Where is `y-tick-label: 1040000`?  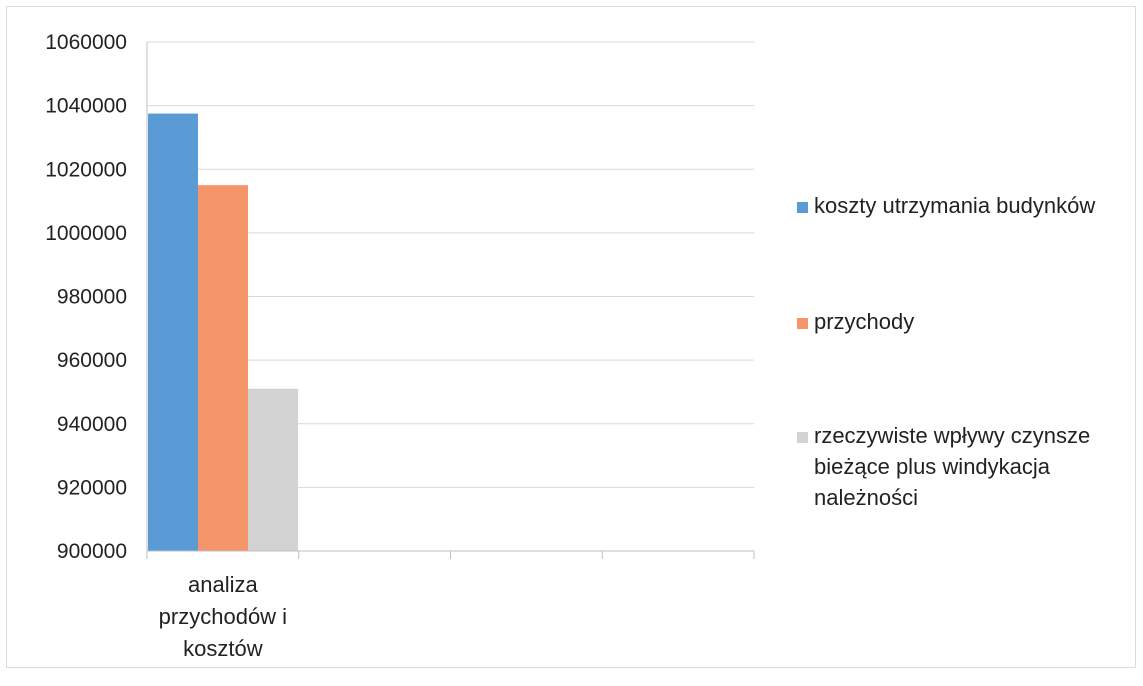
y-tick-label: 1040000 is located at coordinates (86, 106).